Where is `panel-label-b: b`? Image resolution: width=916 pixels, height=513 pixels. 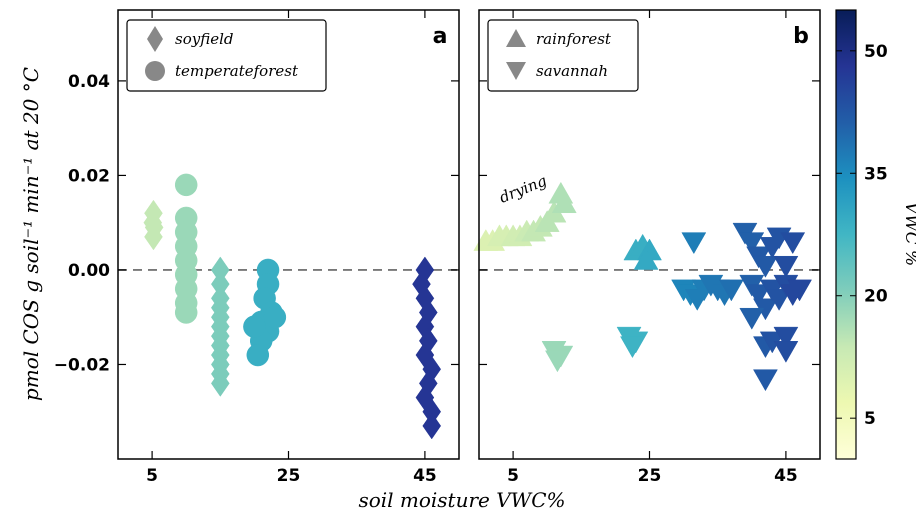
panel-label-b: b is located at coordinates (801, 36).